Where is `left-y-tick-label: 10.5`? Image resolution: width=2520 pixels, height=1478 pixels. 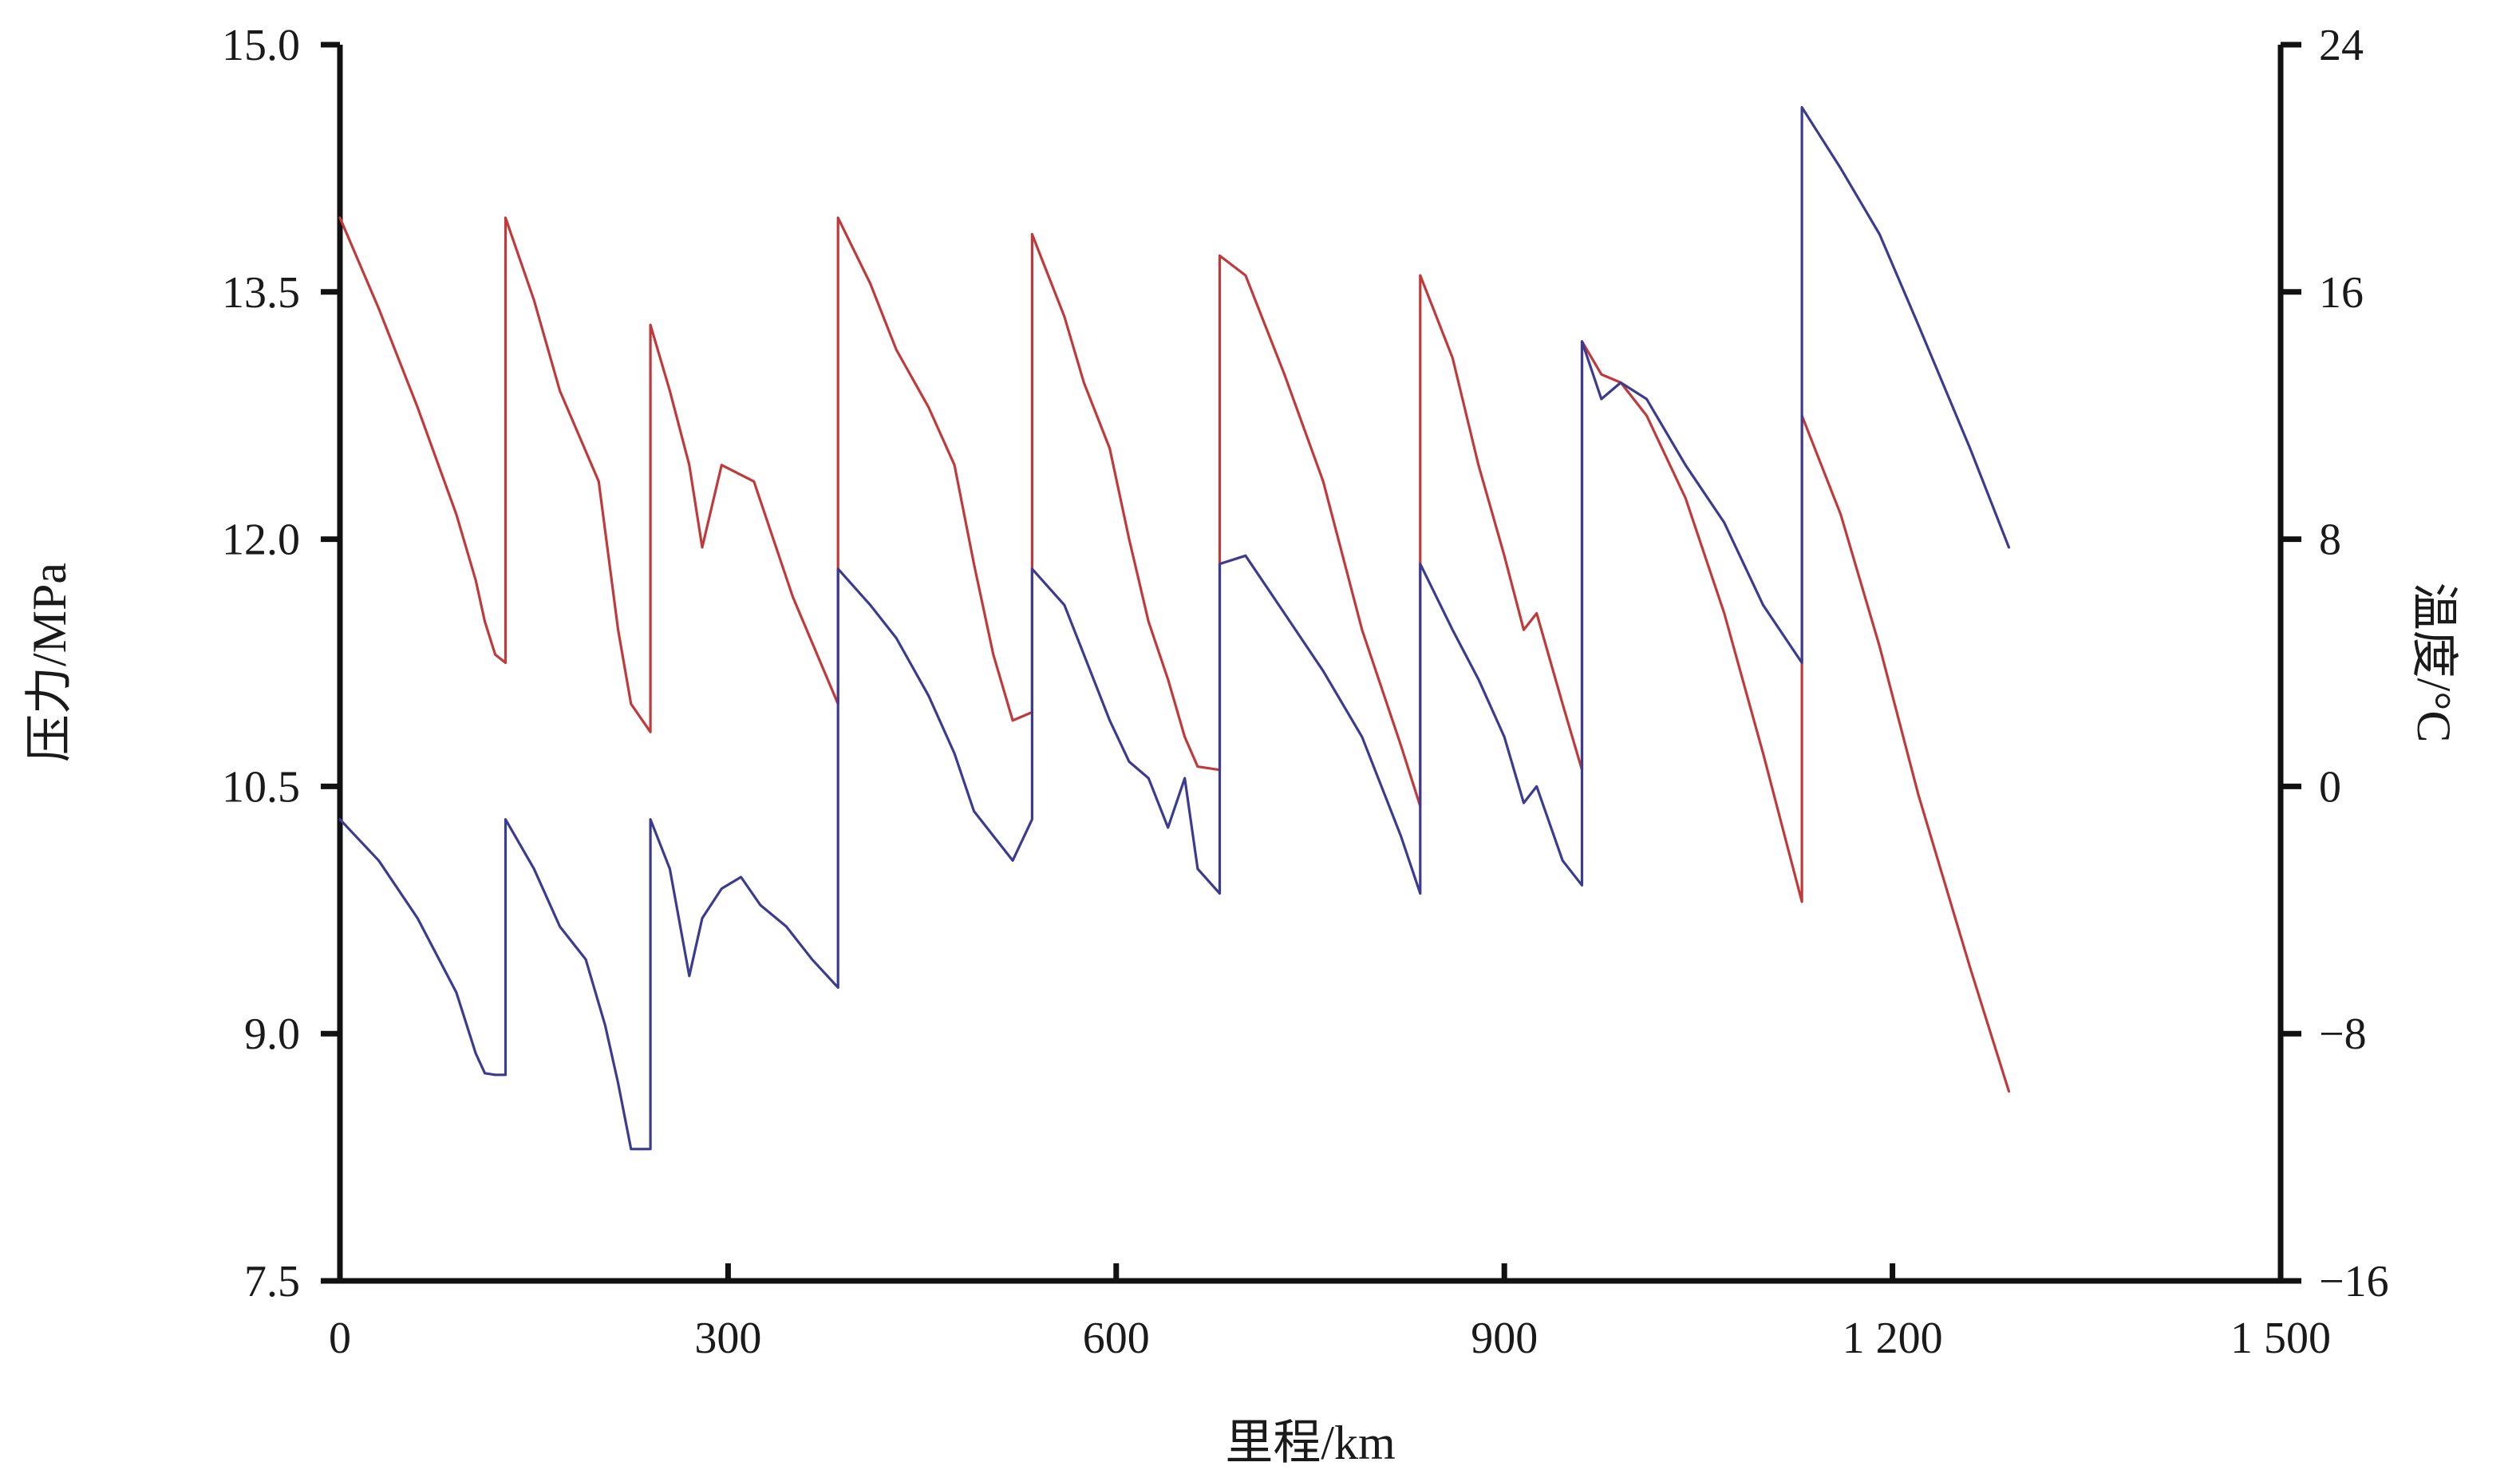
left-y-tick-label: 10.5 is located at coordinates (261, 787).